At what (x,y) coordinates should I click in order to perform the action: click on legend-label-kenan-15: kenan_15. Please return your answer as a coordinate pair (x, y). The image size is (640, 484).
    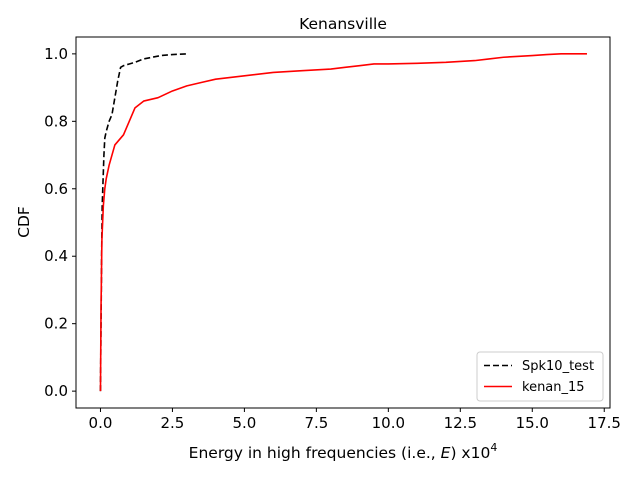
    Looking at the image, I should click on (553, 387).